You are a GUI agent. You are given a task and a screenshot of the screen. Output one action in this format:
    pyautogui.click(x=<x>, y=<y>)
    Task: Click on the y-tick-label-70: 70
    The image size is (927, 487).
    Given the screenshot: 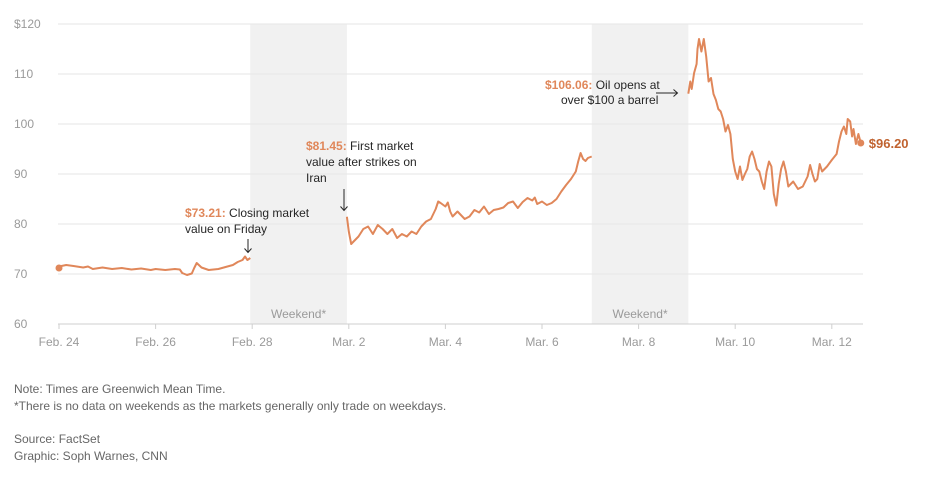 What is the action you would take?
    pyautogui.click(x=21, y=274)
    